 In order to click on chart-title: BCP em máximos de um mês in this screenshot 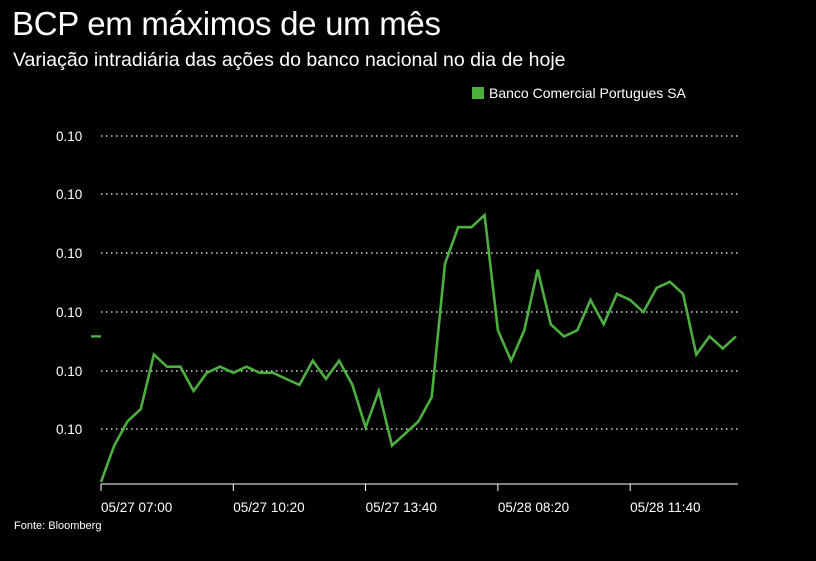, I will do `click(226, 23)`.